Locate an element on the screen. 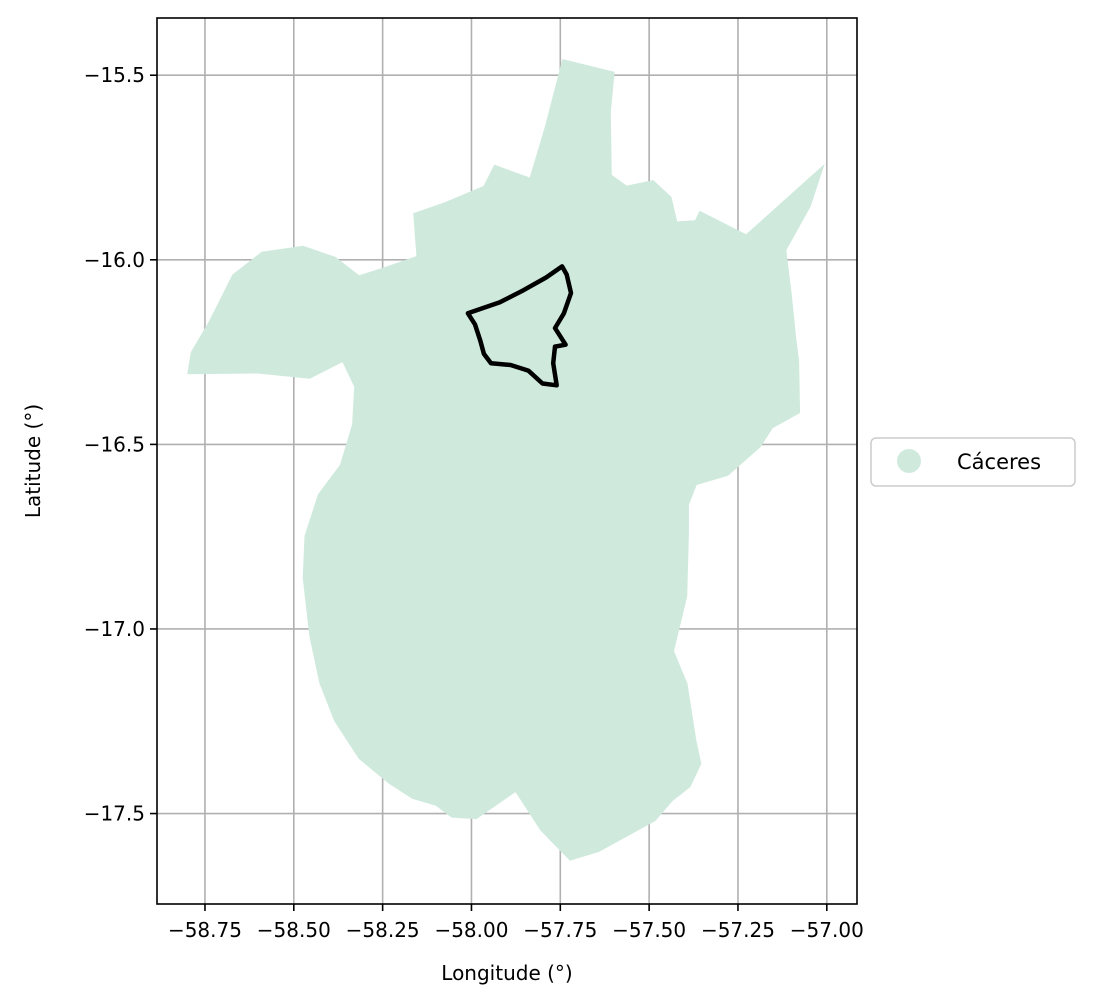  legend-box is located at coordinates (973, 462).